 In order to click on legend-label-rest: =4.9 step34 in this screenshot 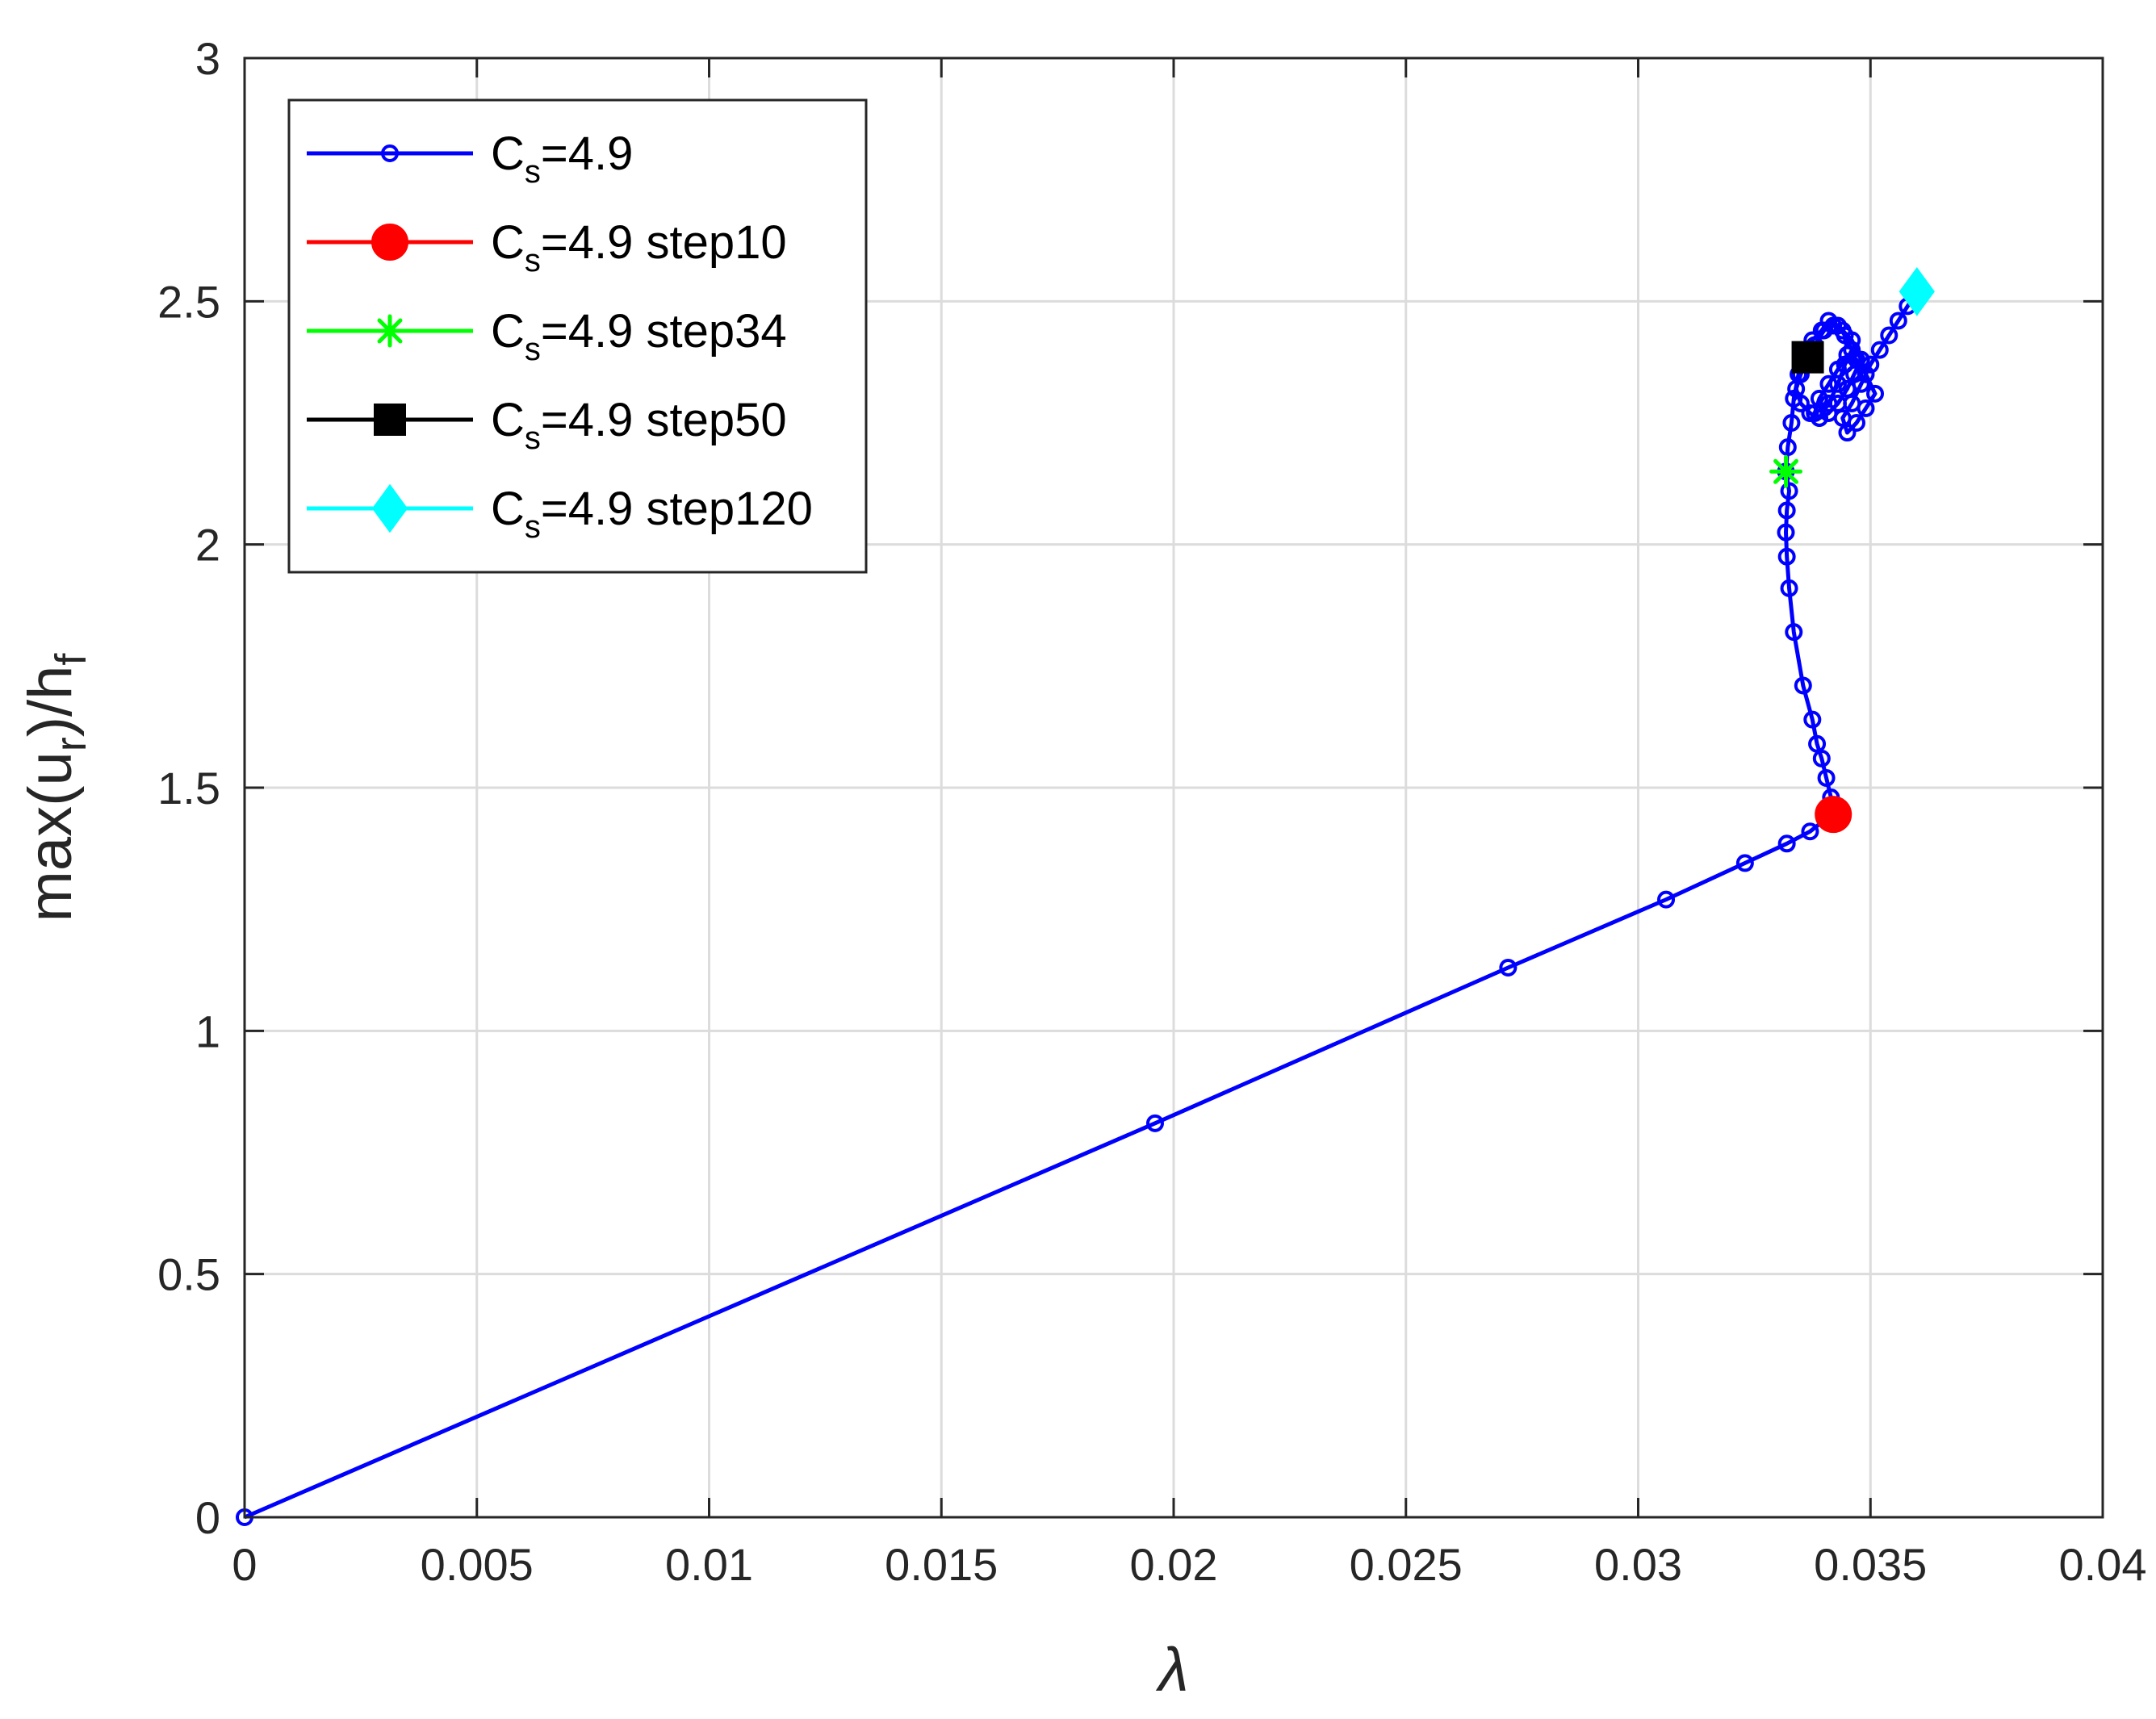, I will do `click(664, 331)`.